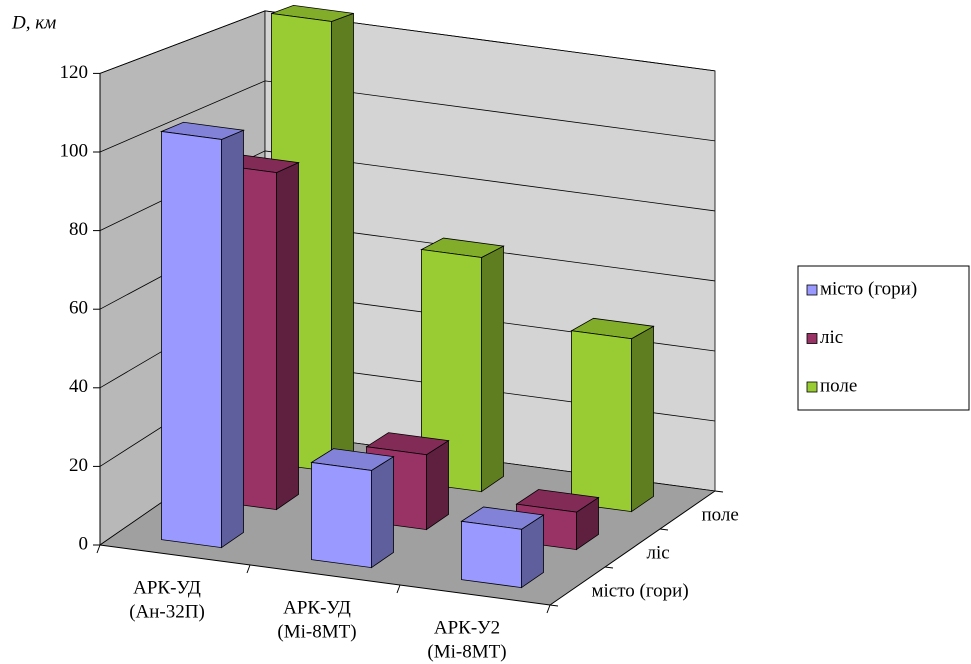  I want to click on x-tick-label: (Ан-32П), so click(167, 611).